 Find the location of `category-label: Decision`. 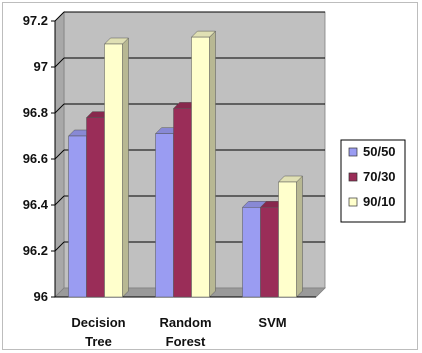

category-label: Decision is located at coordinates (98, 322).